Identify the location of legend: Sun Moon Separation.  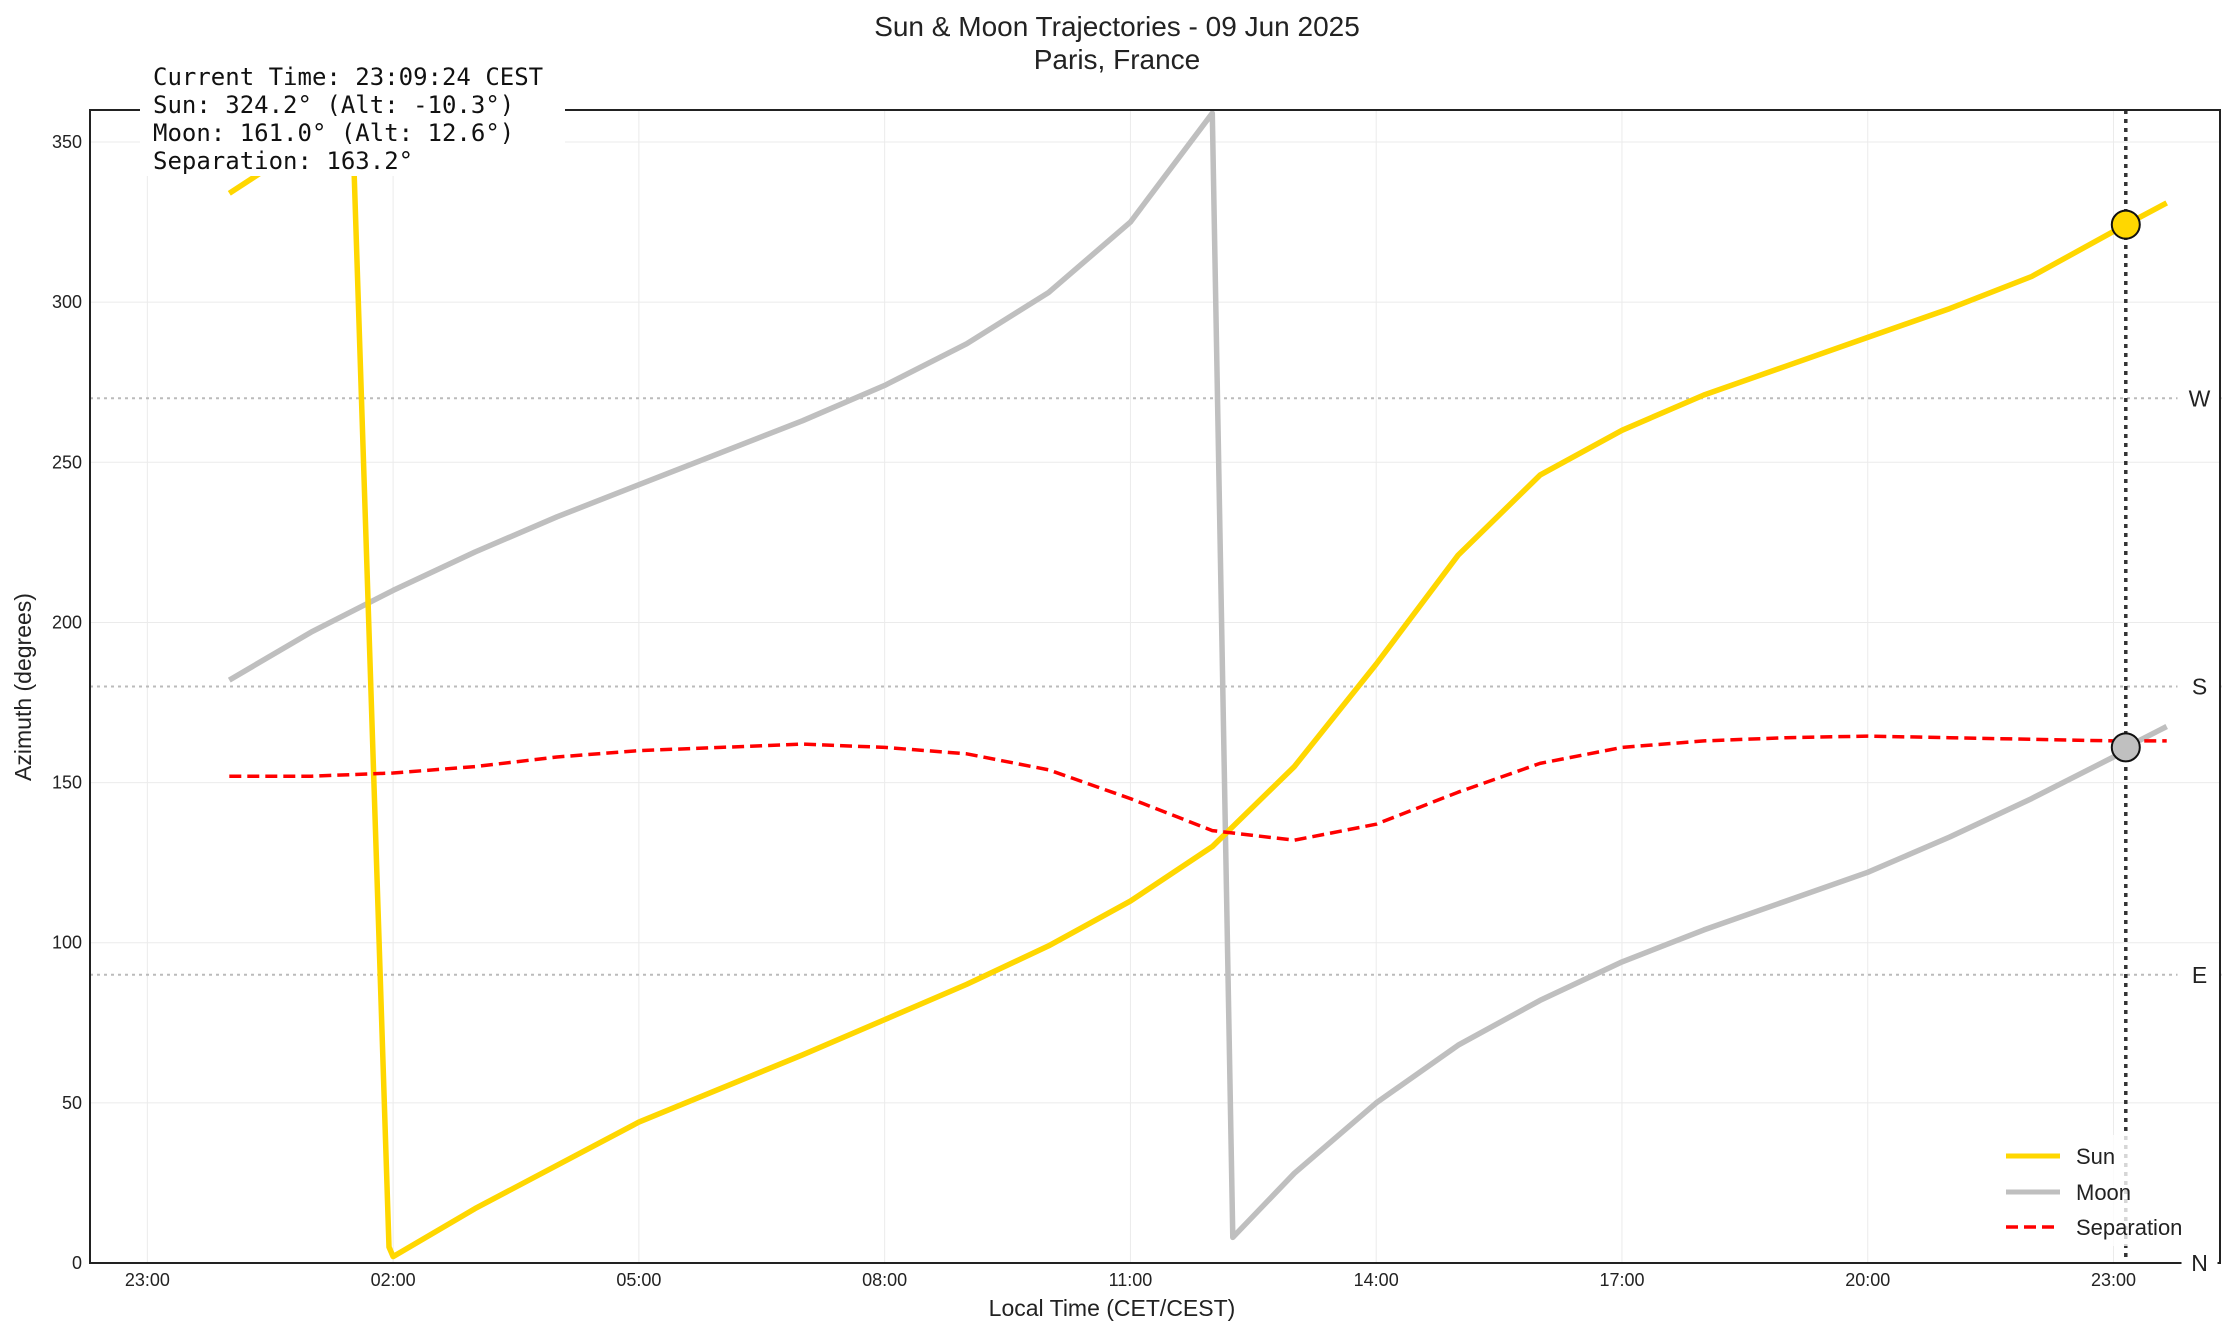
(2097, 1190).